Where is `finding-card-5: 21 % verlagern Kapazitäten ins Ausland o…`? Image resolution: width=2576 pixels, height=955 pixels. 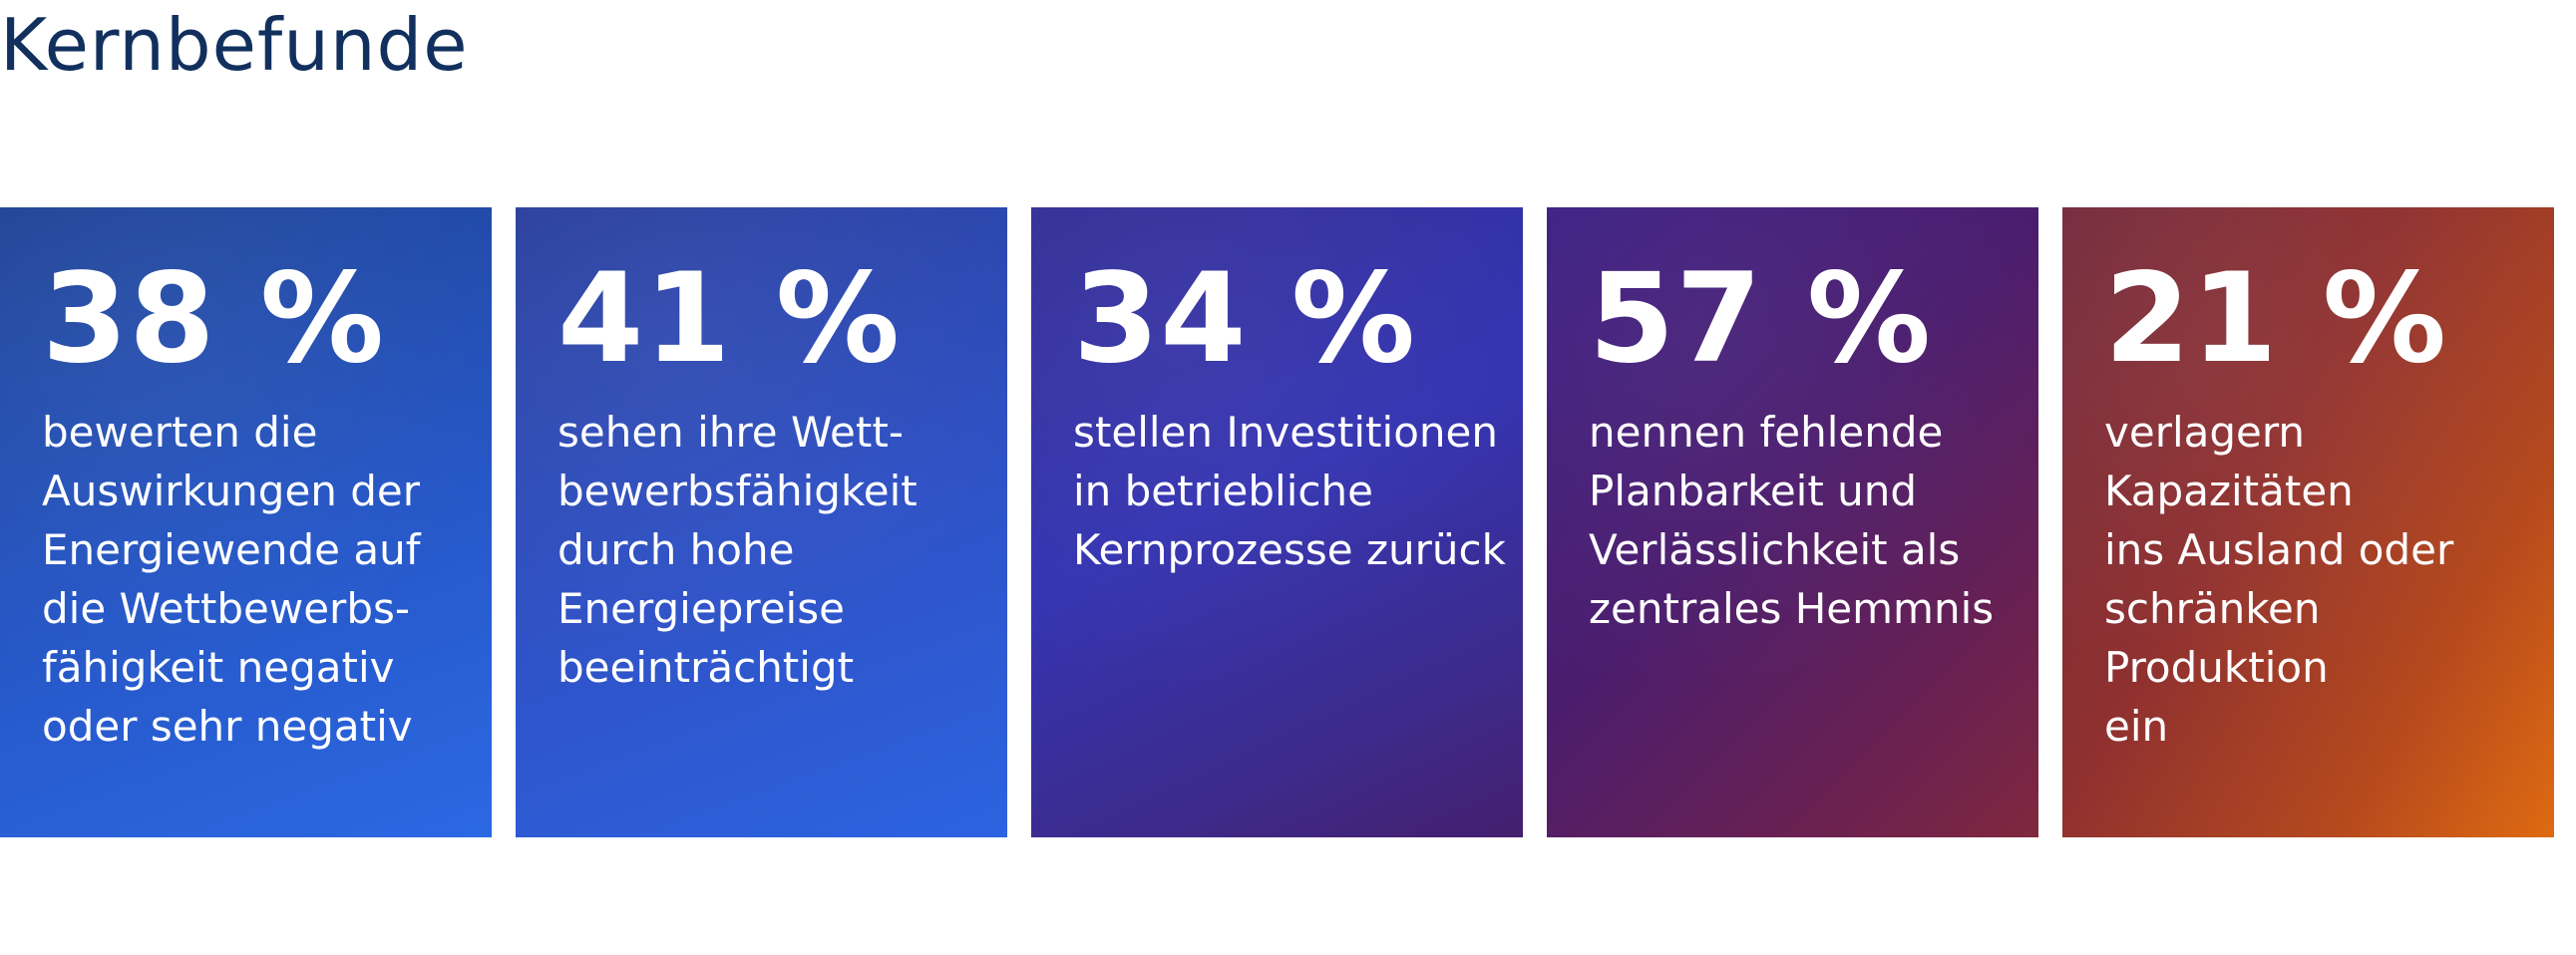 finding-card-5: 21 % verlagern Kapazitäten ins Ausland o… is located at coordinates (2308, 522).